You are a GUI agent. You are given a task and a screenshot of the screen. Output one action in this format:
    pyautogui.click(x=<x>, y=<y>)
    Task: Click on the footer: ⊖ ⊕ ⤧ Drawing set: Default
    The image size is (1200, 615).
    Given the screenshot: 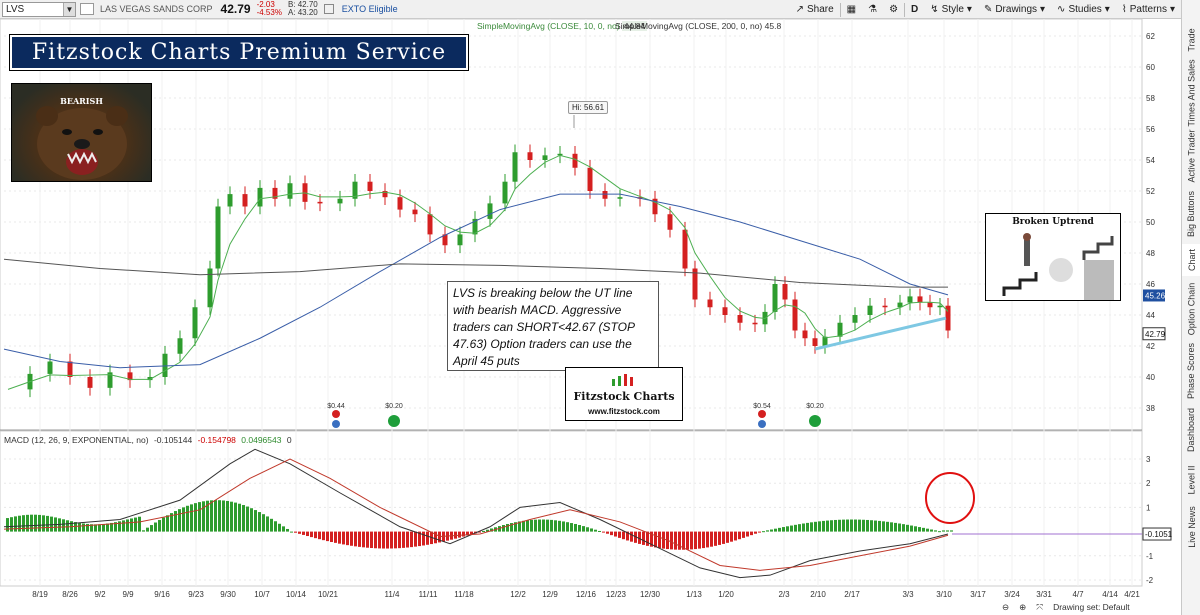 What is the action you would take?
    pyautogui.click(x=1087, y=607)
    